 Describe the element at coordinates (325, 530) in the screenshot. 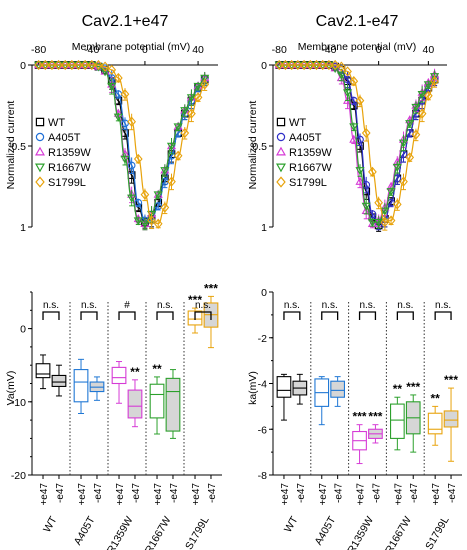

I see `category-label: A405T` at that location.